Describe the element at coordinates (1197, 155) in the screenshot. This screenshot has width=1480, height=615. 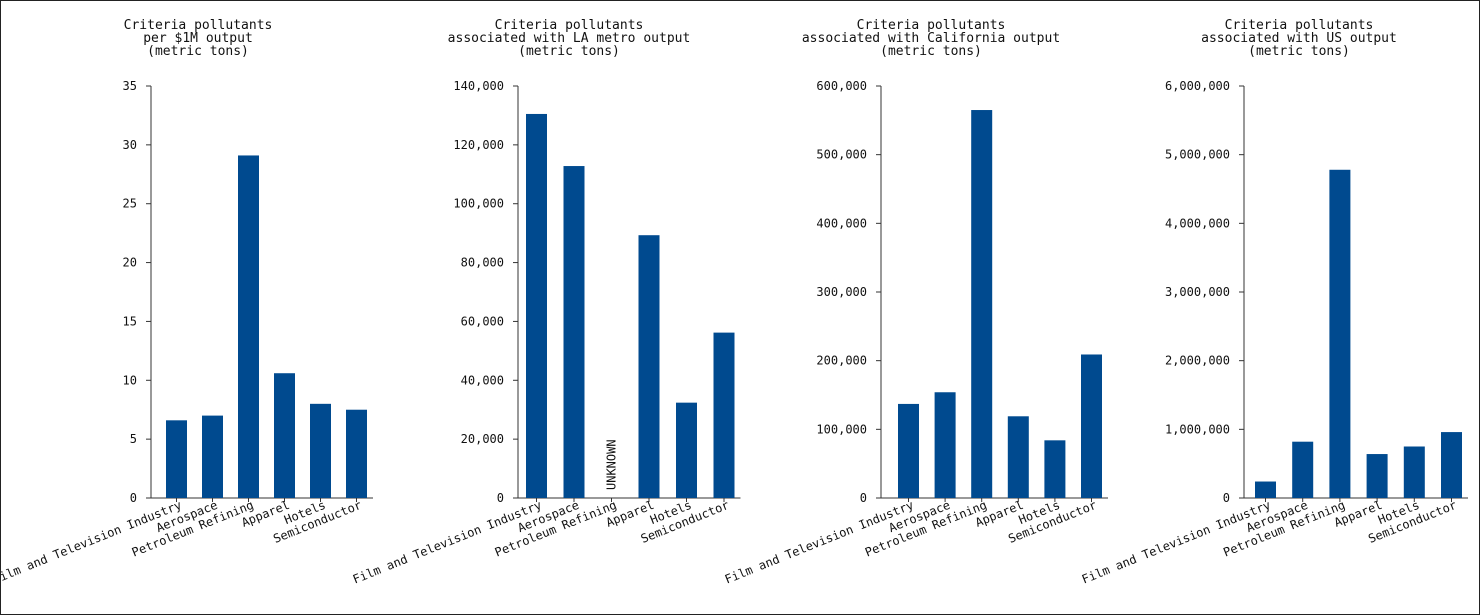
I see `y-tick-label: 5,000,000` at that location.